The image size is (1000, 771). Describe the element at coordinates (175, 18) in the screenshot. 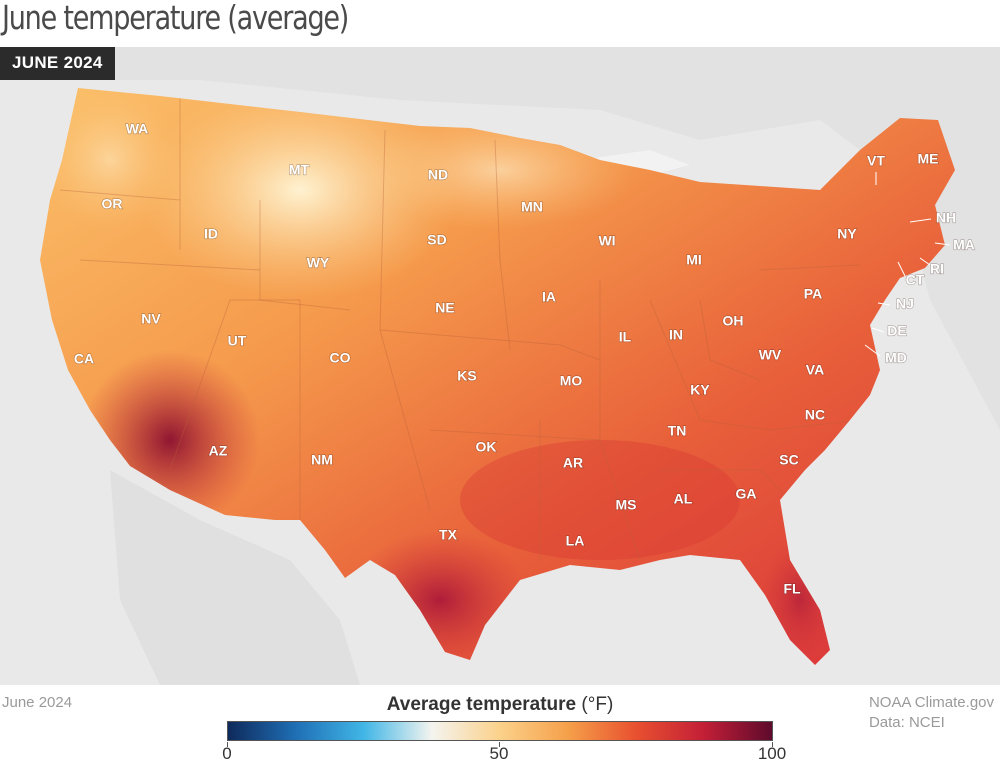

I see `map-title: June temperature (average)` at that location.